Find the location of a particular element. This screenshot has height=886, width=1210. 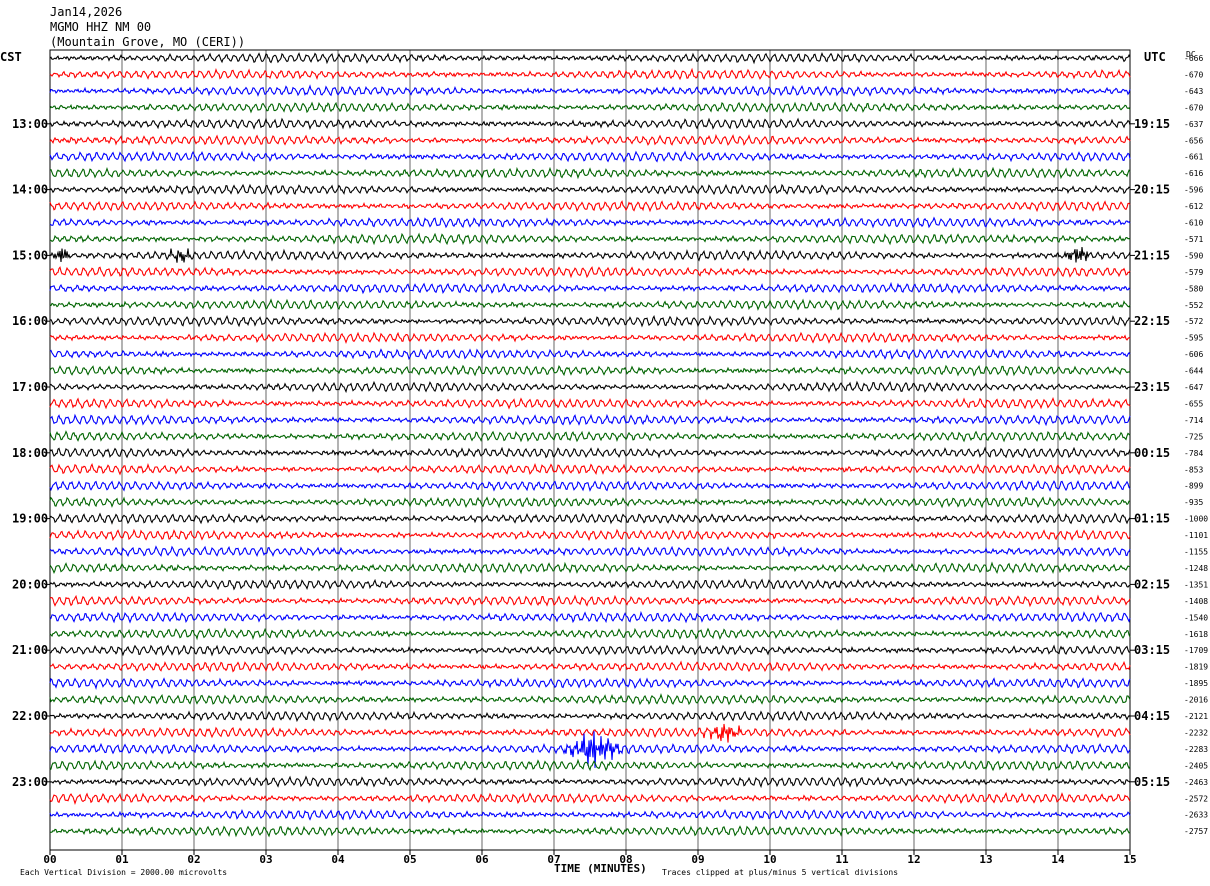

dc-offset-label: -2232 is located at coordinates (1196, 732).